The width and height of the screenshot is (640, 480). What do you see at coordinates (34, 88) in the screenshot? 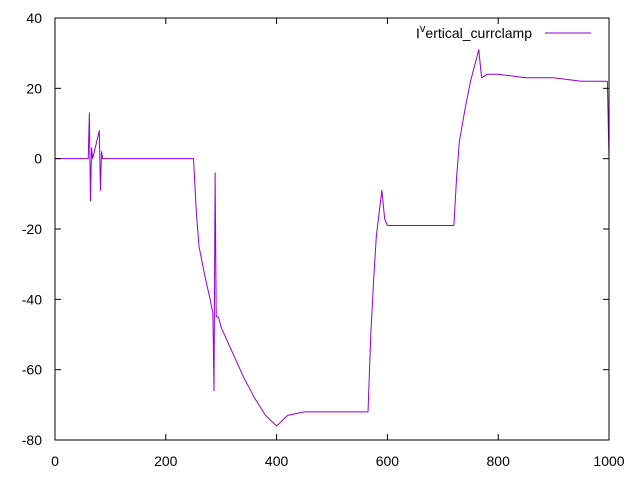
I see `y-tick-label: 20` at bounding box center [34, 88].